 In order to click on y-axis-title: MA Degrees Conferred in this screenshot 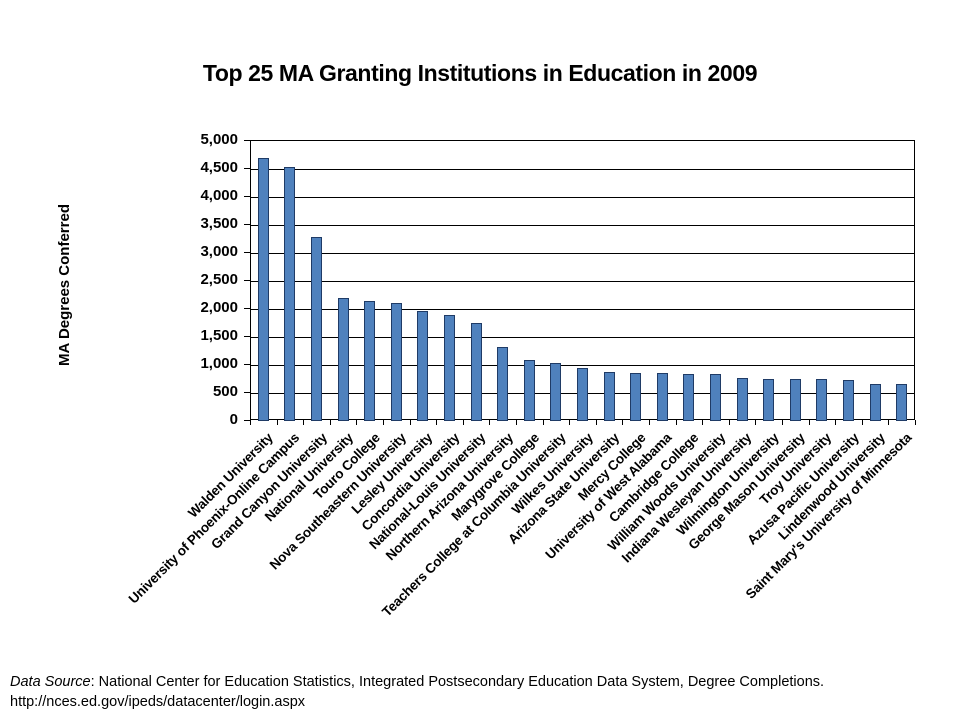, I will do `click(64, 285)`.